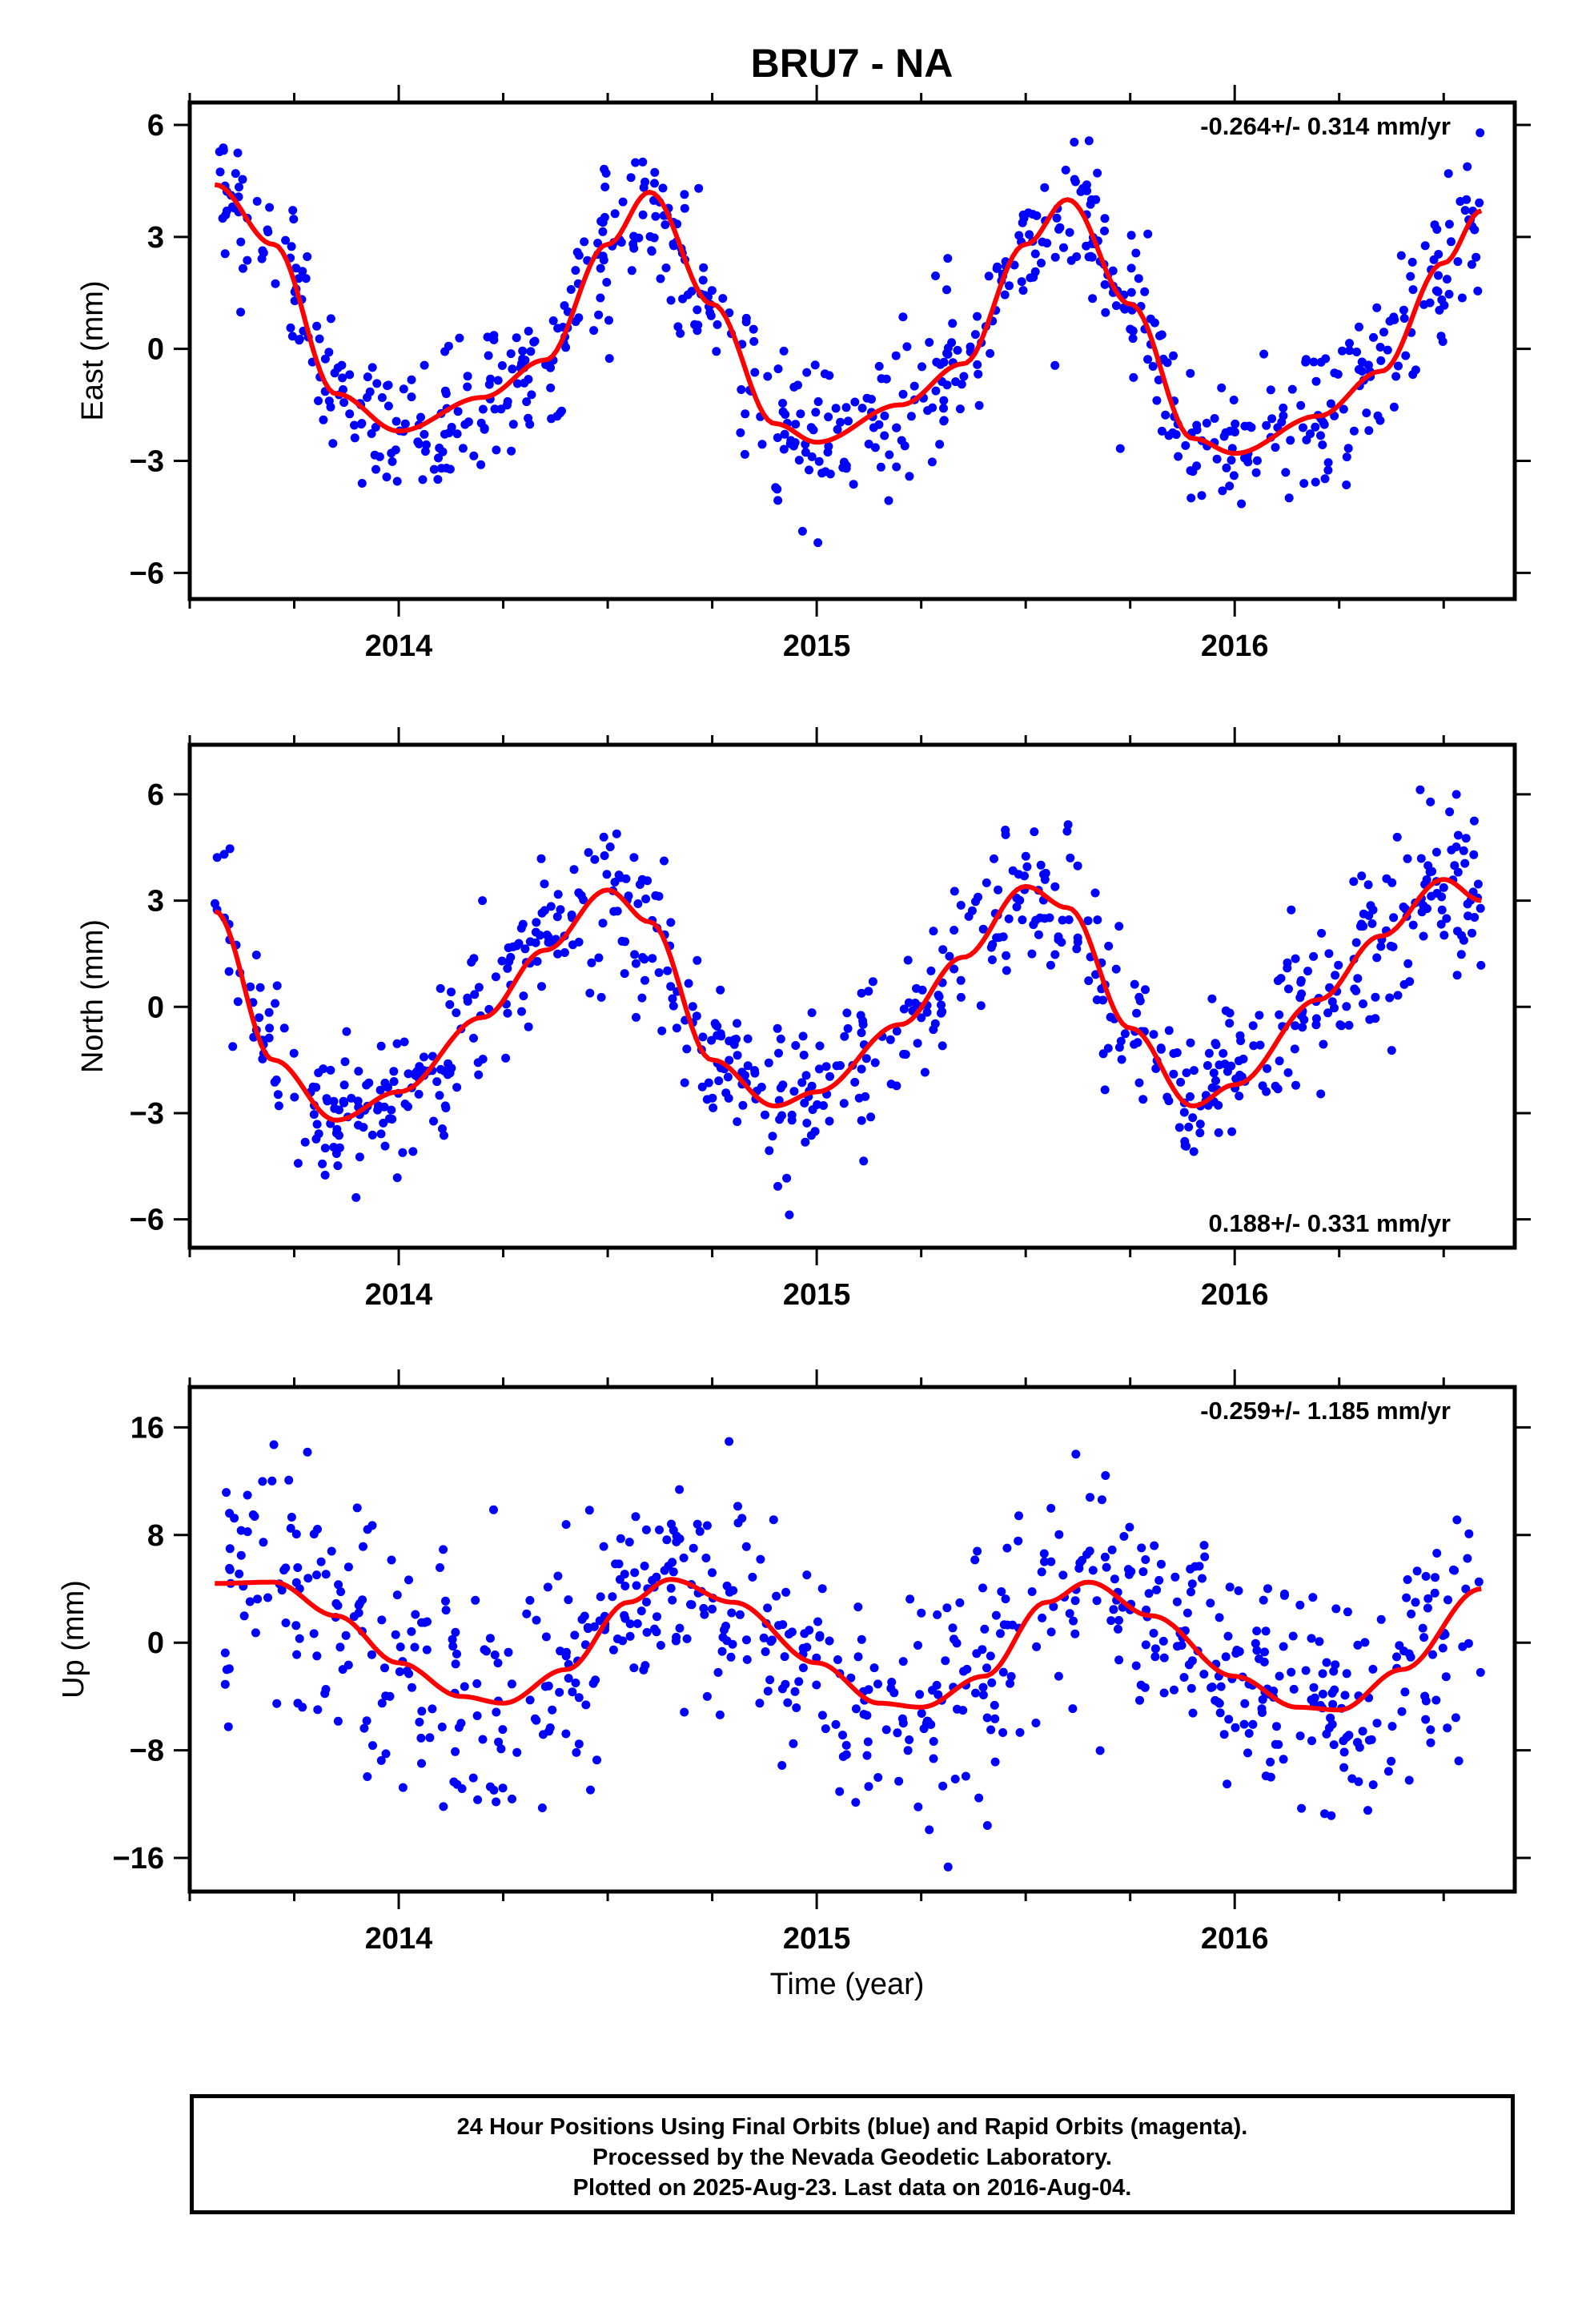 Image resolution: width=1582 pixels, height=2324 pixels. I want to click on x-axis-label: Time (year), so click(847, 1984).